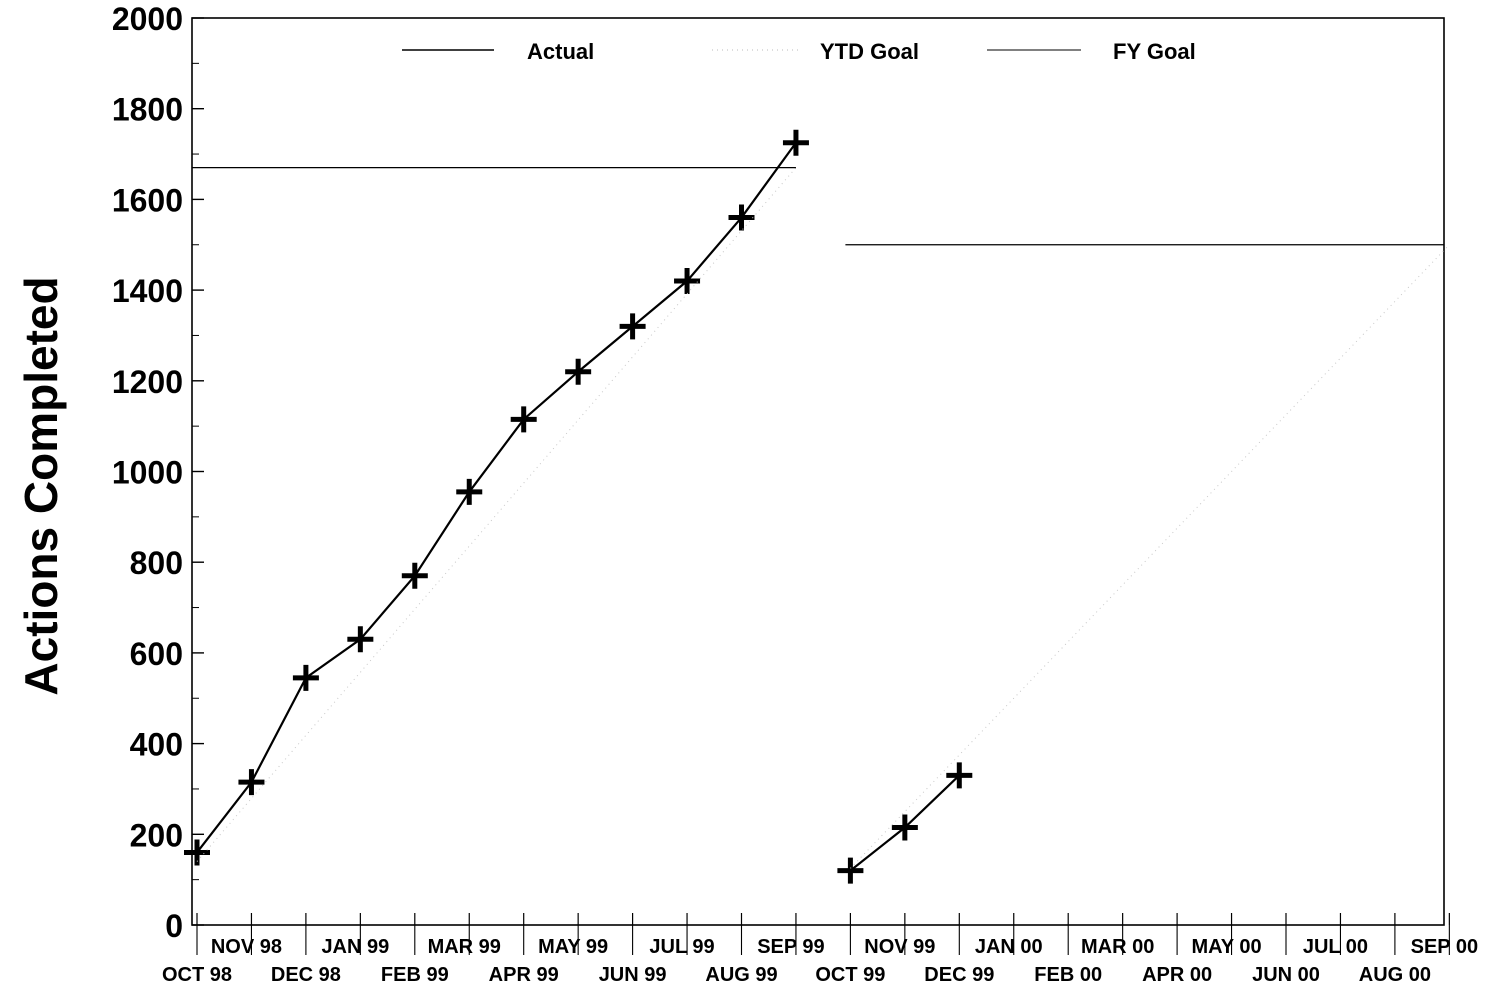 This screenshot has height=994, width=1497. I want to click on legend: Actual YTD Goal FY Goal, so click(799, 51).